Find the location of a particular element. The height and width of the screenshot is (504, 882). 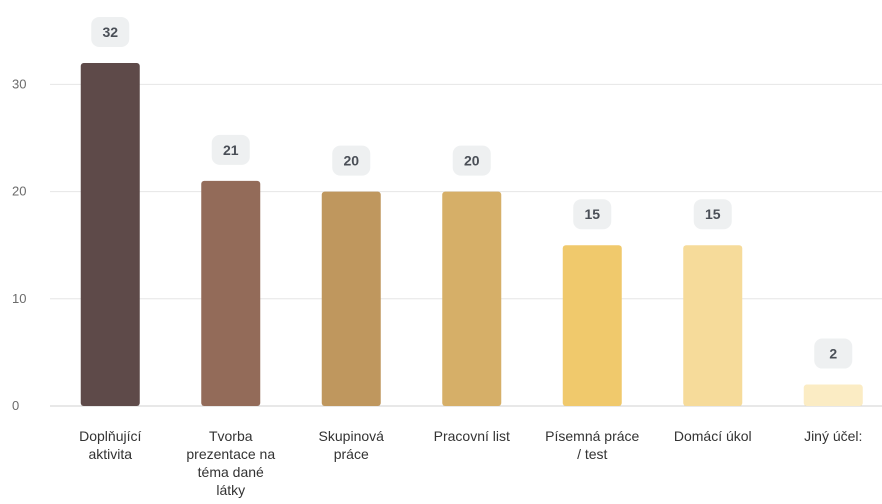

category-label: Domácí úkol is located at coordinates (713, 436).